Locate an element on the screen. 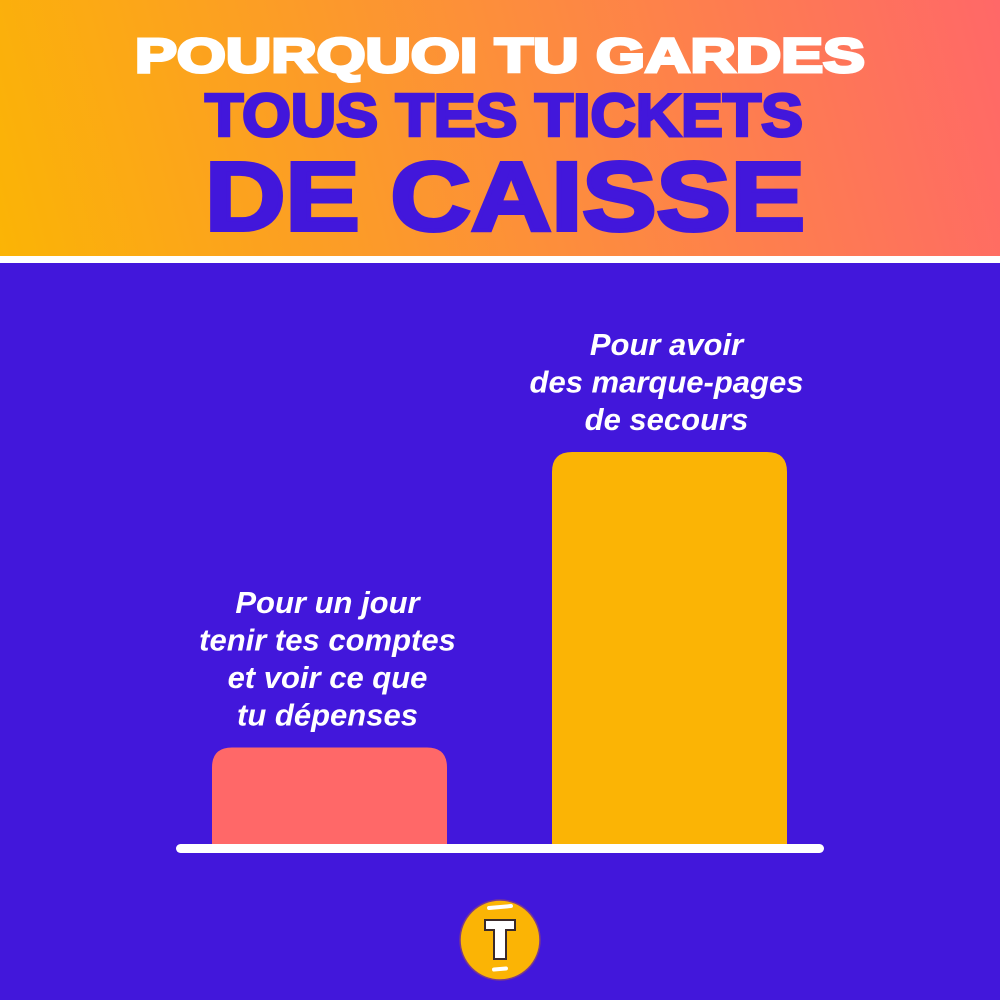  letter-t-logo-icon is located at coordinates (500, 939).